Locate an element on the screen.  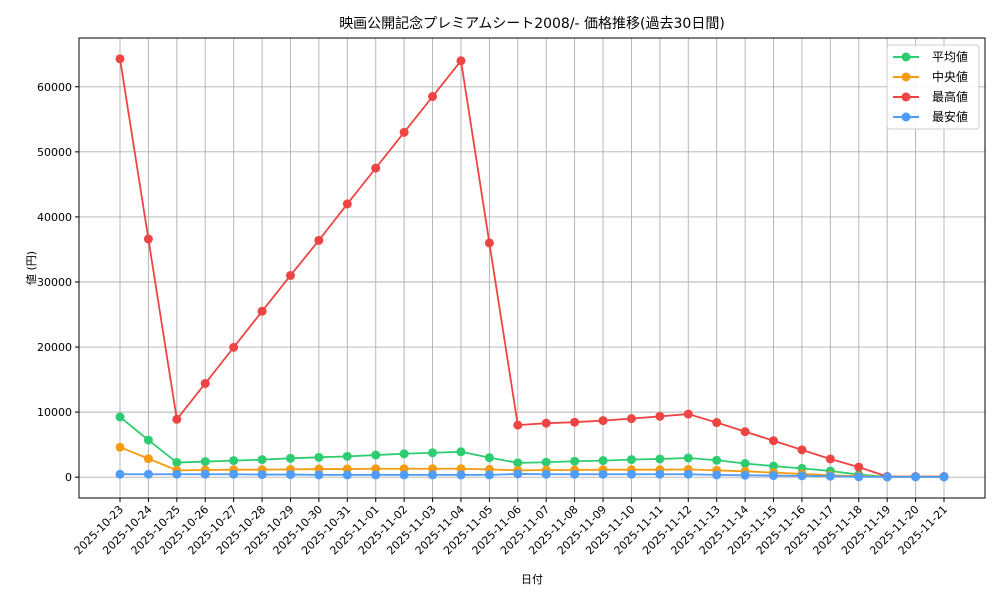
y-tick-label: 20000 is located at coordinates (54, 347).